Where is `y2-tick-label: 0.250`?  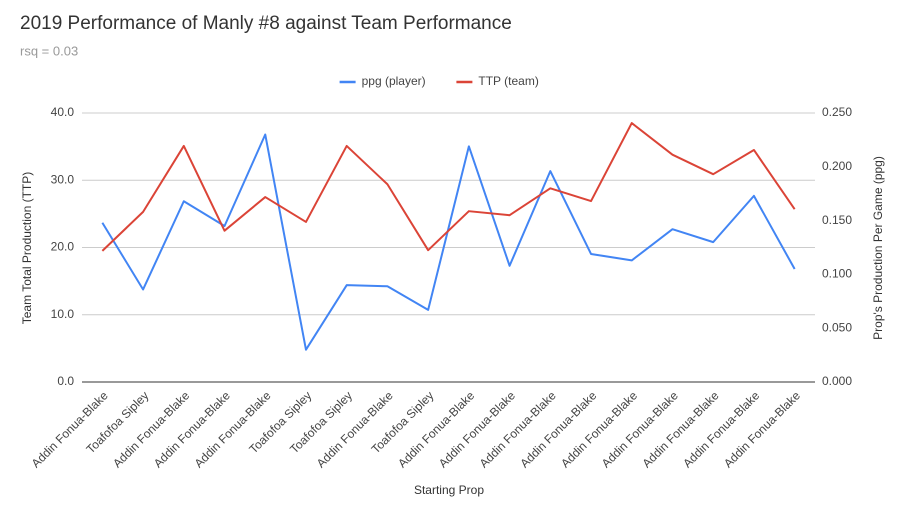 y2-tick-label: 0.250 is located at coordinates (837, 112).